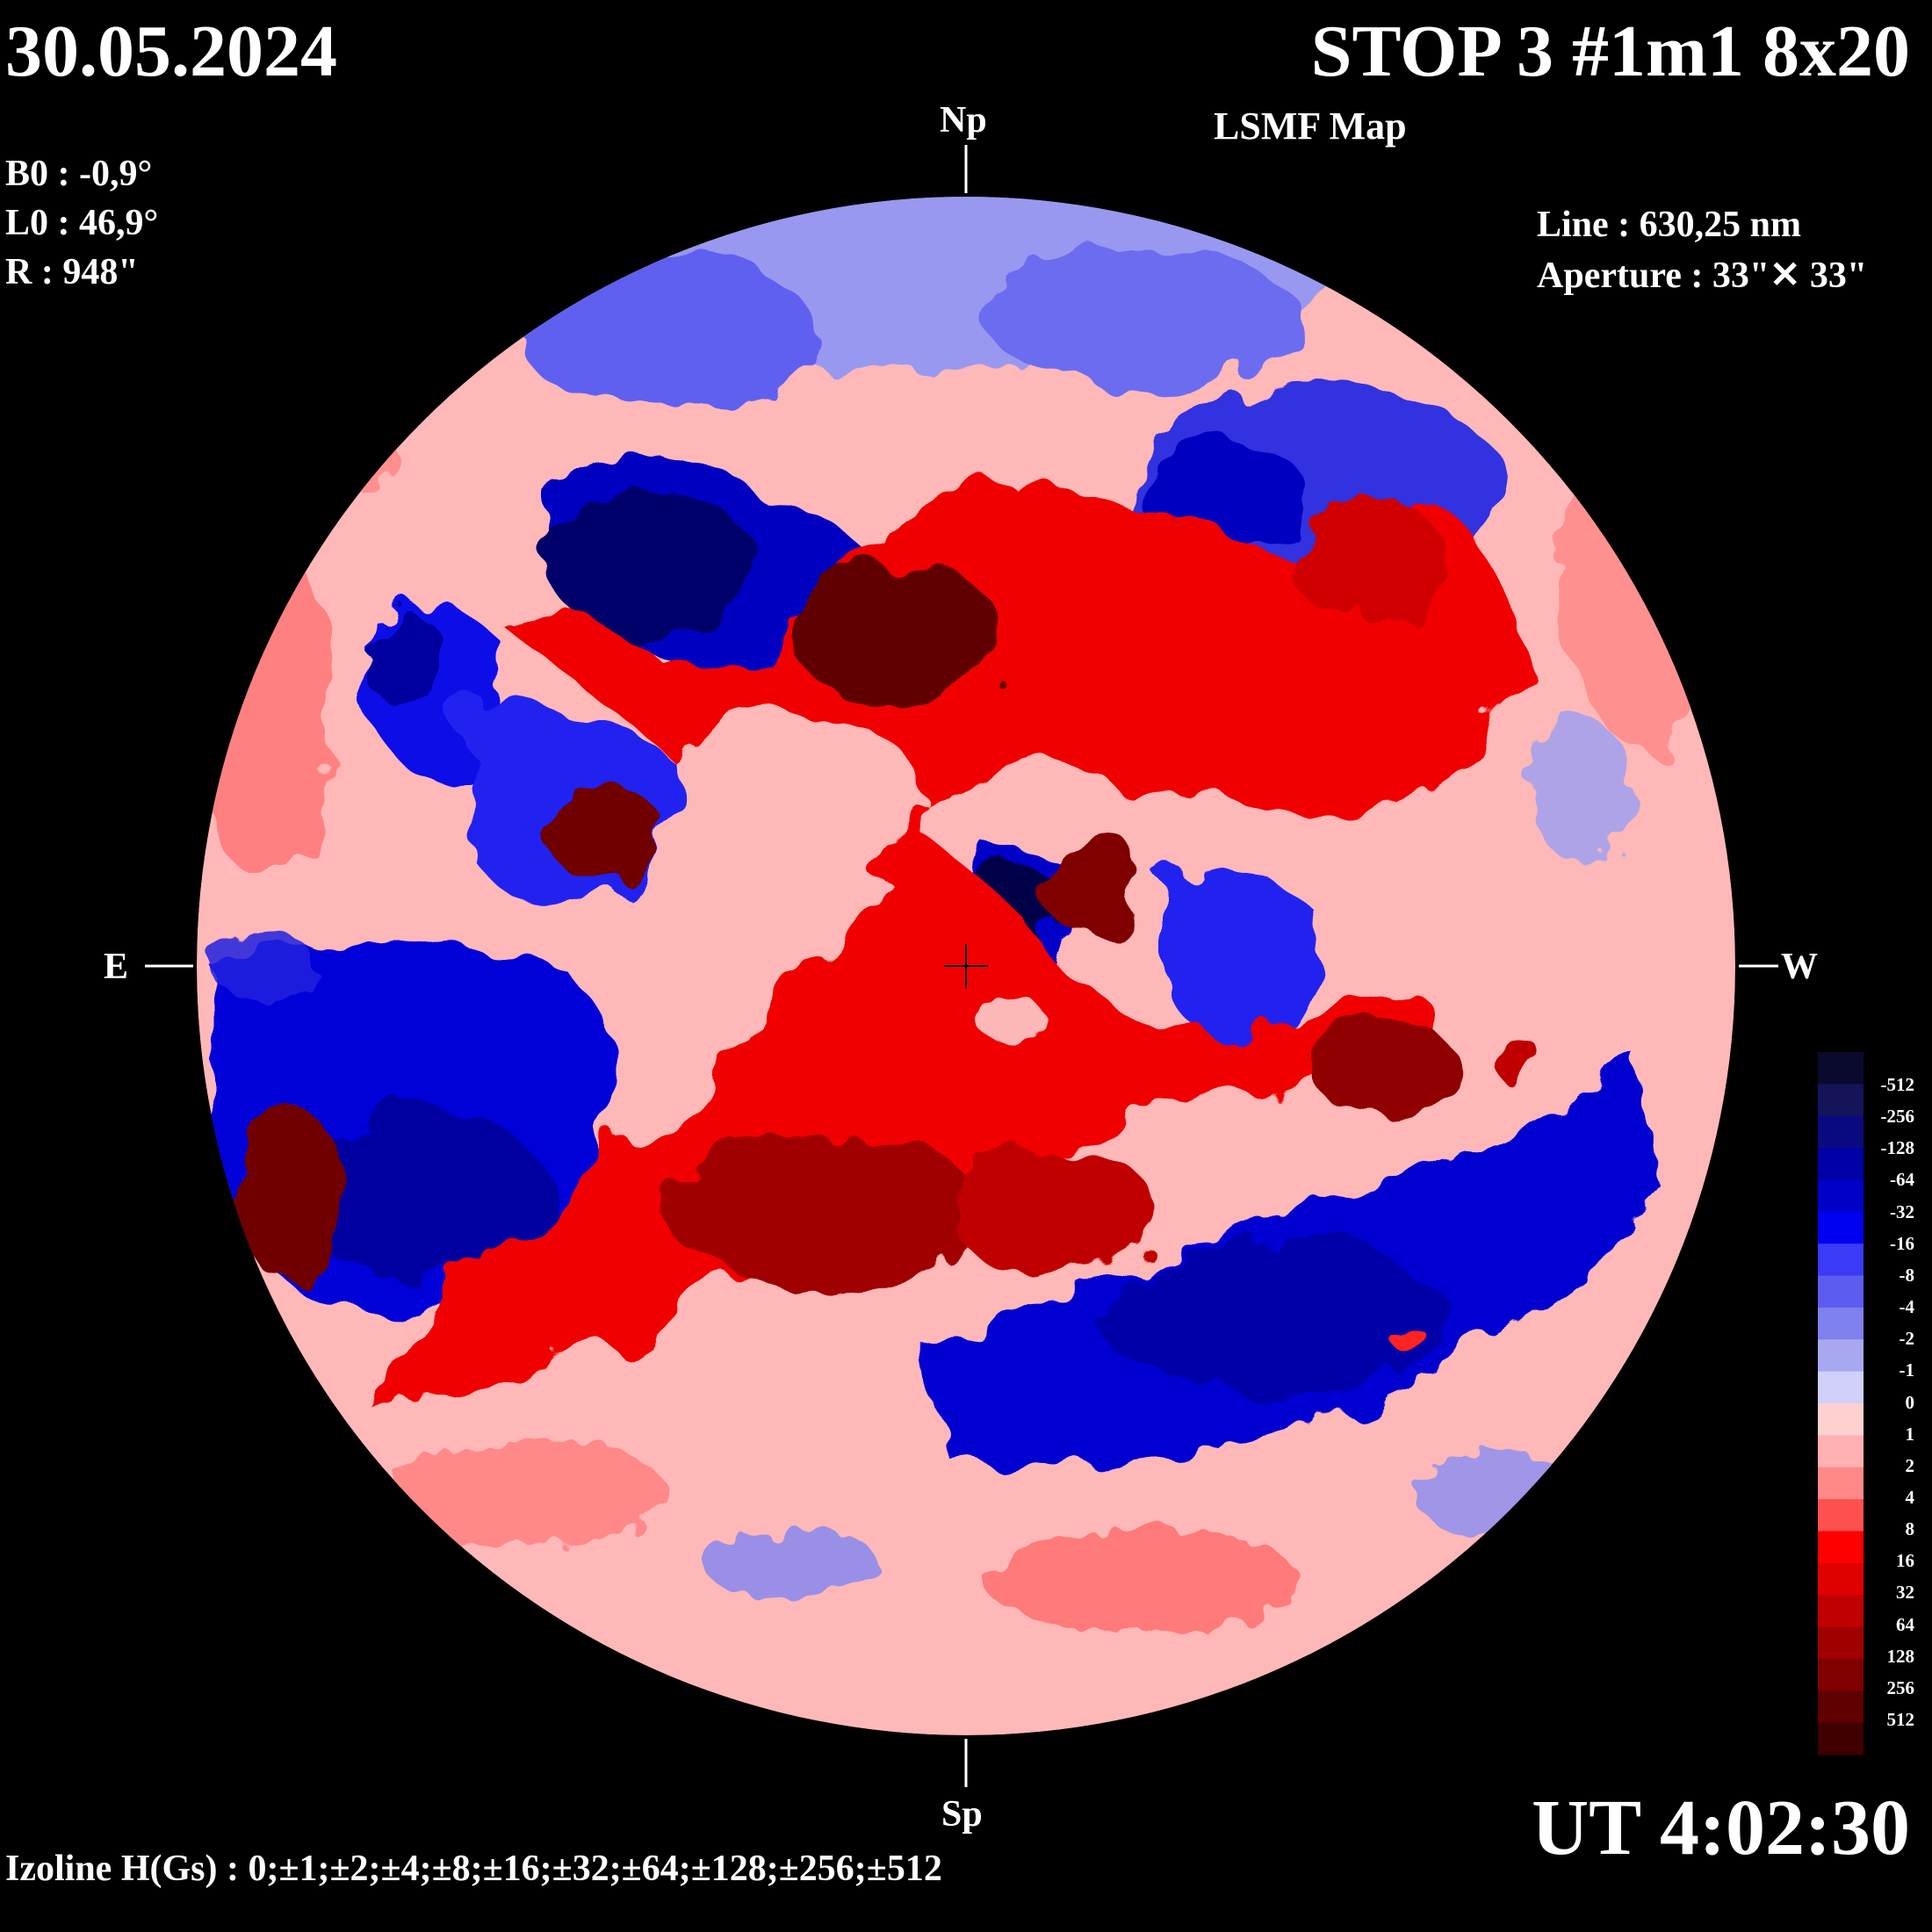 The height and width of the screenshot is (1932, 1932). I want to click on colorbar-level-label: -128, so click(1897, 1148).